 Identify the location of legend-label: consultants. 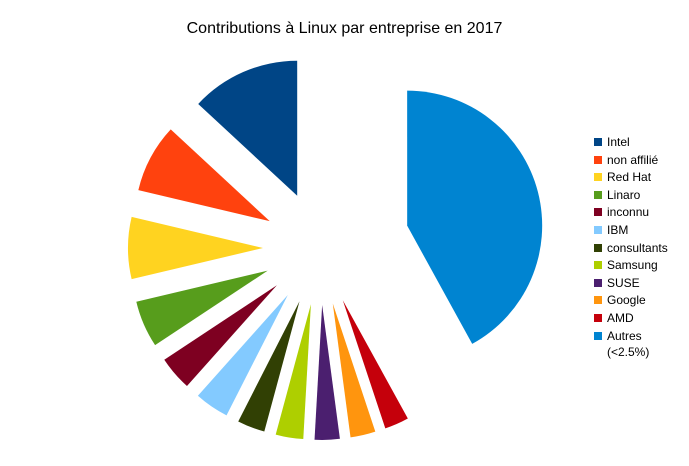
(637, 247).